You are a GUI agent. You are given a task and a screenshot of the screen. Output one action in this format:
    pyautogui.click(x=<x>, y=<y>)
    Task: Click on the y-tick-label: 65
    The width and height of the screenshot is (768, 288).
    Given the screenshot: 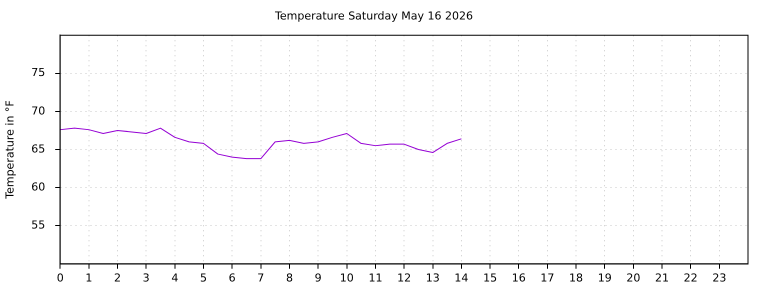 What is the action you would take?
    pyautogui.click(x=38, y=149)
    